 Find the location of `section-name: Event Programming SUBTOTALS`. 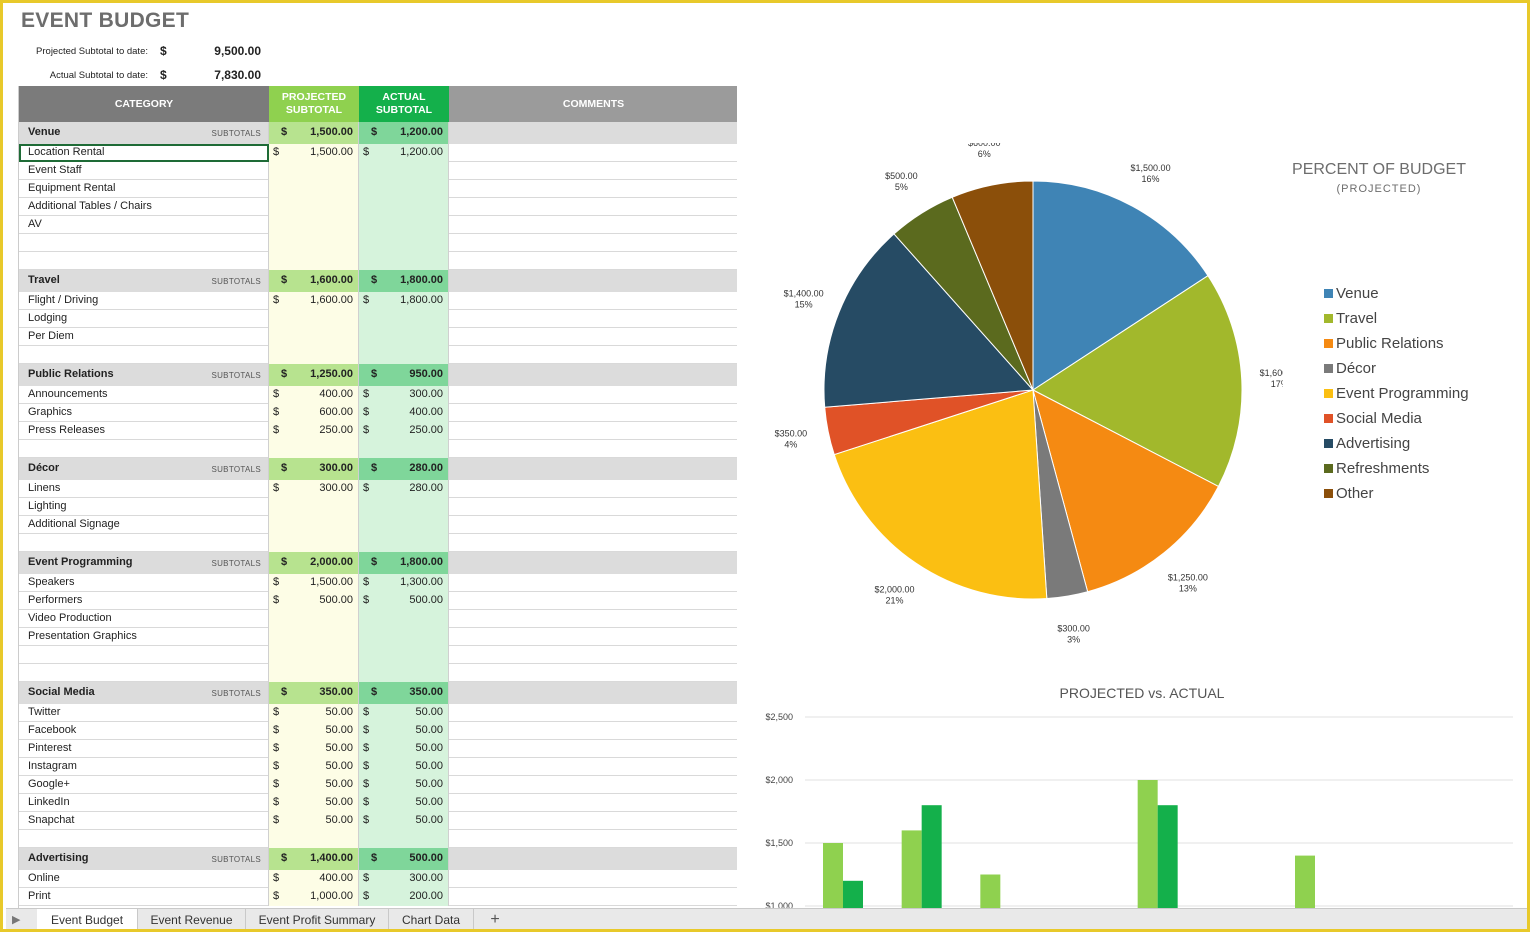

section-name: Event Programming SUBTOTALS is located at coordinates (144, 563).